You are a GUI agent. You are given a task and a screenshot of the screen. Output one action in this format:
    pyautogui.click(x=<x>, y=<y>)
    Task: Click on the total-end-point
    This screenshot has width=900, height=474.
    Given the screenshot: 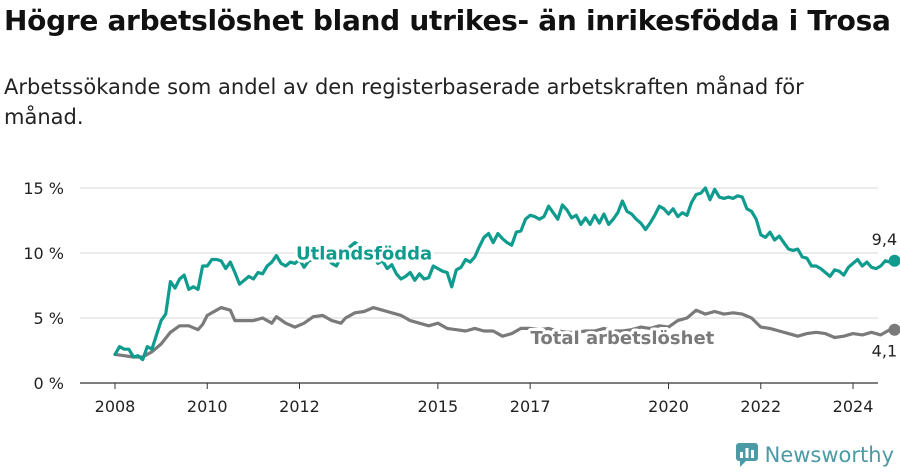 What is the action you would take?
    pyautogui.click(x=894, y=329)
    